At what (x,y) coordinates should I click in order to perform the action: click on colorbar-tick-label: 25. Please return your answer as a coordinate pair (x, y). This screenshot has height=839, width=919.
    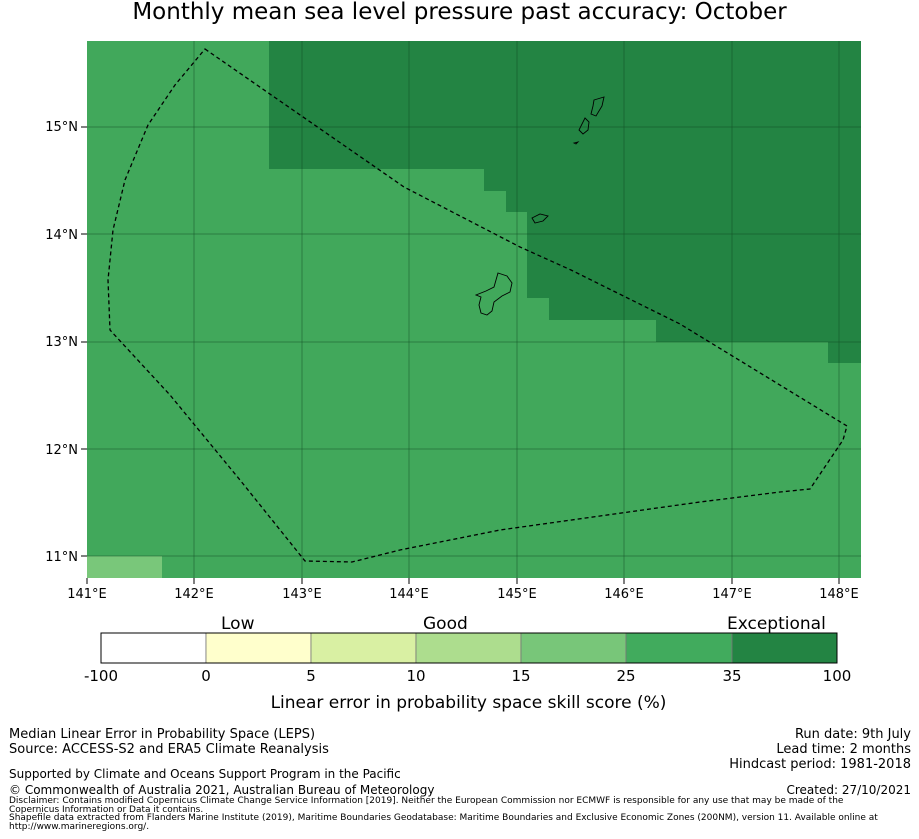
    Looking at the image, I should click on (626, 676).